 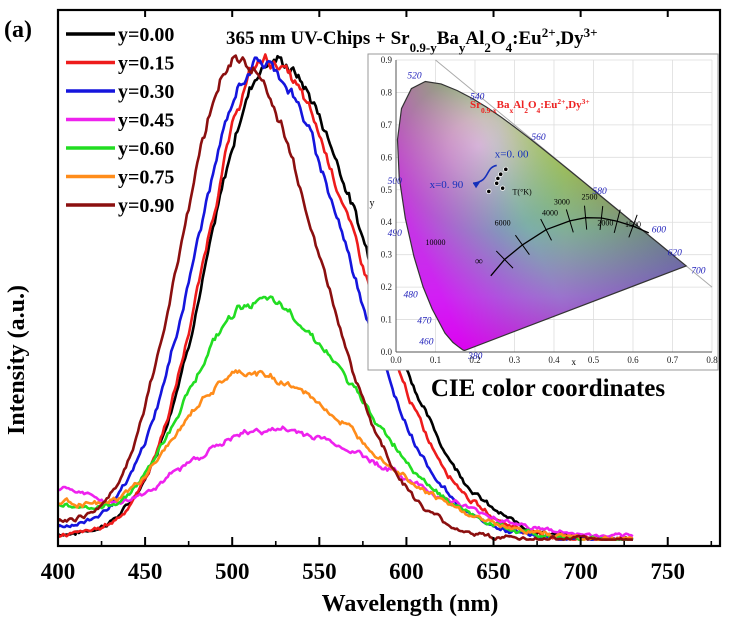 I want to click on x-tick-label: 650, so click(x=493, y=571).